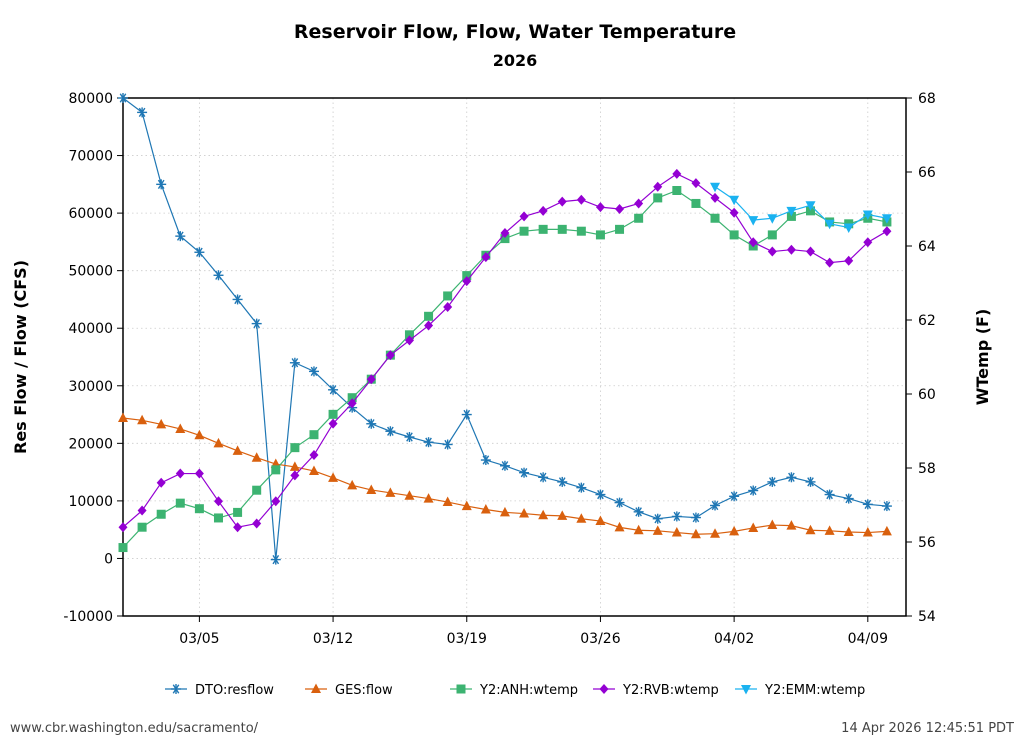  What do you see at coordinates (515, 60) in the screenshot?
I see `chart-subtitle: 2026` at bounding box center [515, 60].